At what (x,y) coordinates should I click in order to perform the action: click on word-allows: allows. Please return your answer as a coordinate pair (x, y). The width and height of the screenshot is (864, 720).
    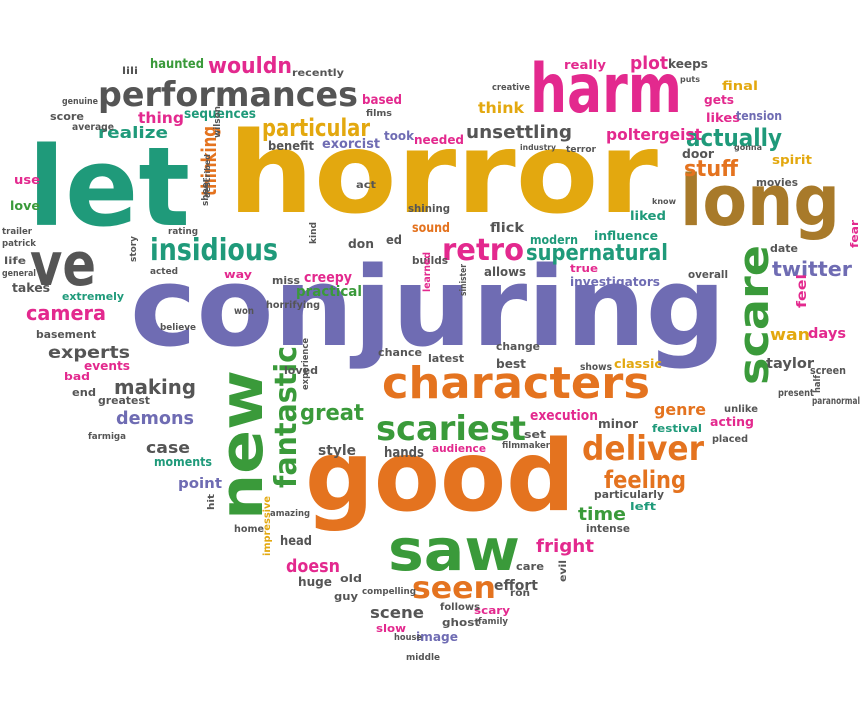
    Looking at the image, I should click on (505, 272).